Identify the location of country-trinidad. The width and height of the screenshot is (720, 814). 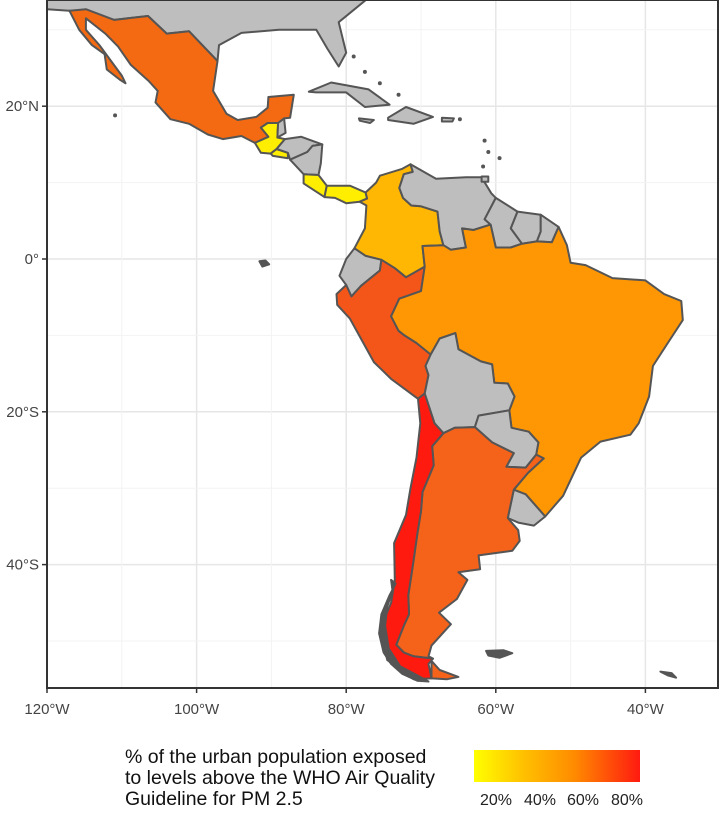
(485, 179).